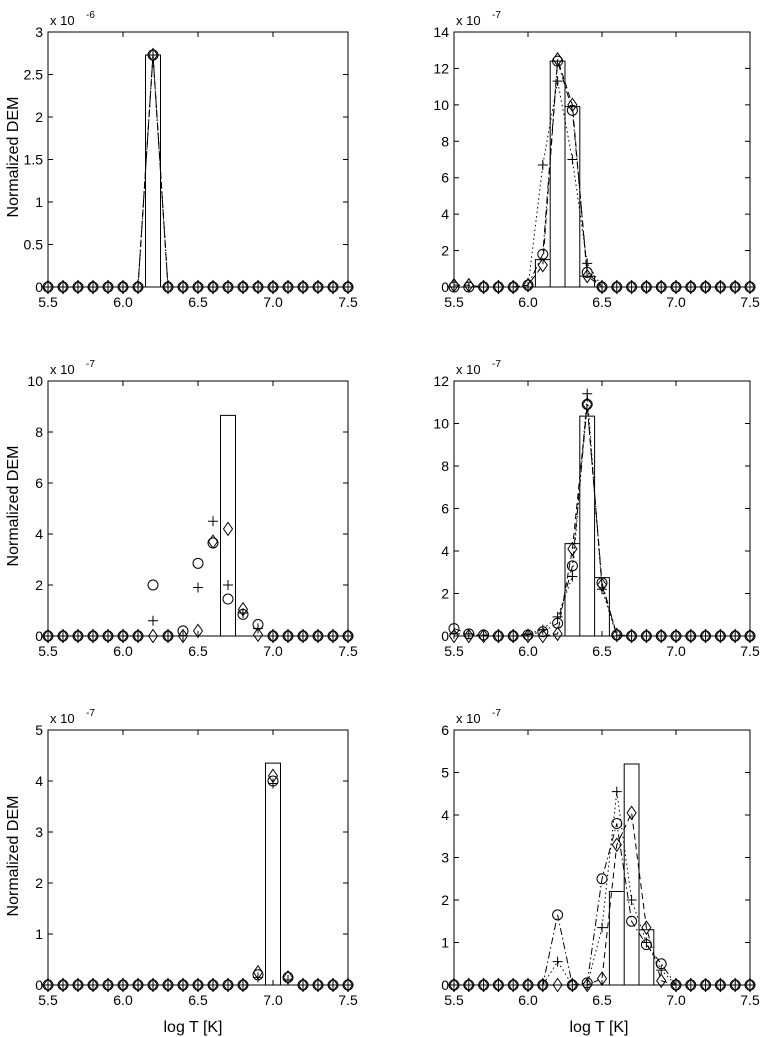 This screenshot has height=1037, width=763. I want to click on ylabel-row3: Normalized DEM, so click(13, 856).